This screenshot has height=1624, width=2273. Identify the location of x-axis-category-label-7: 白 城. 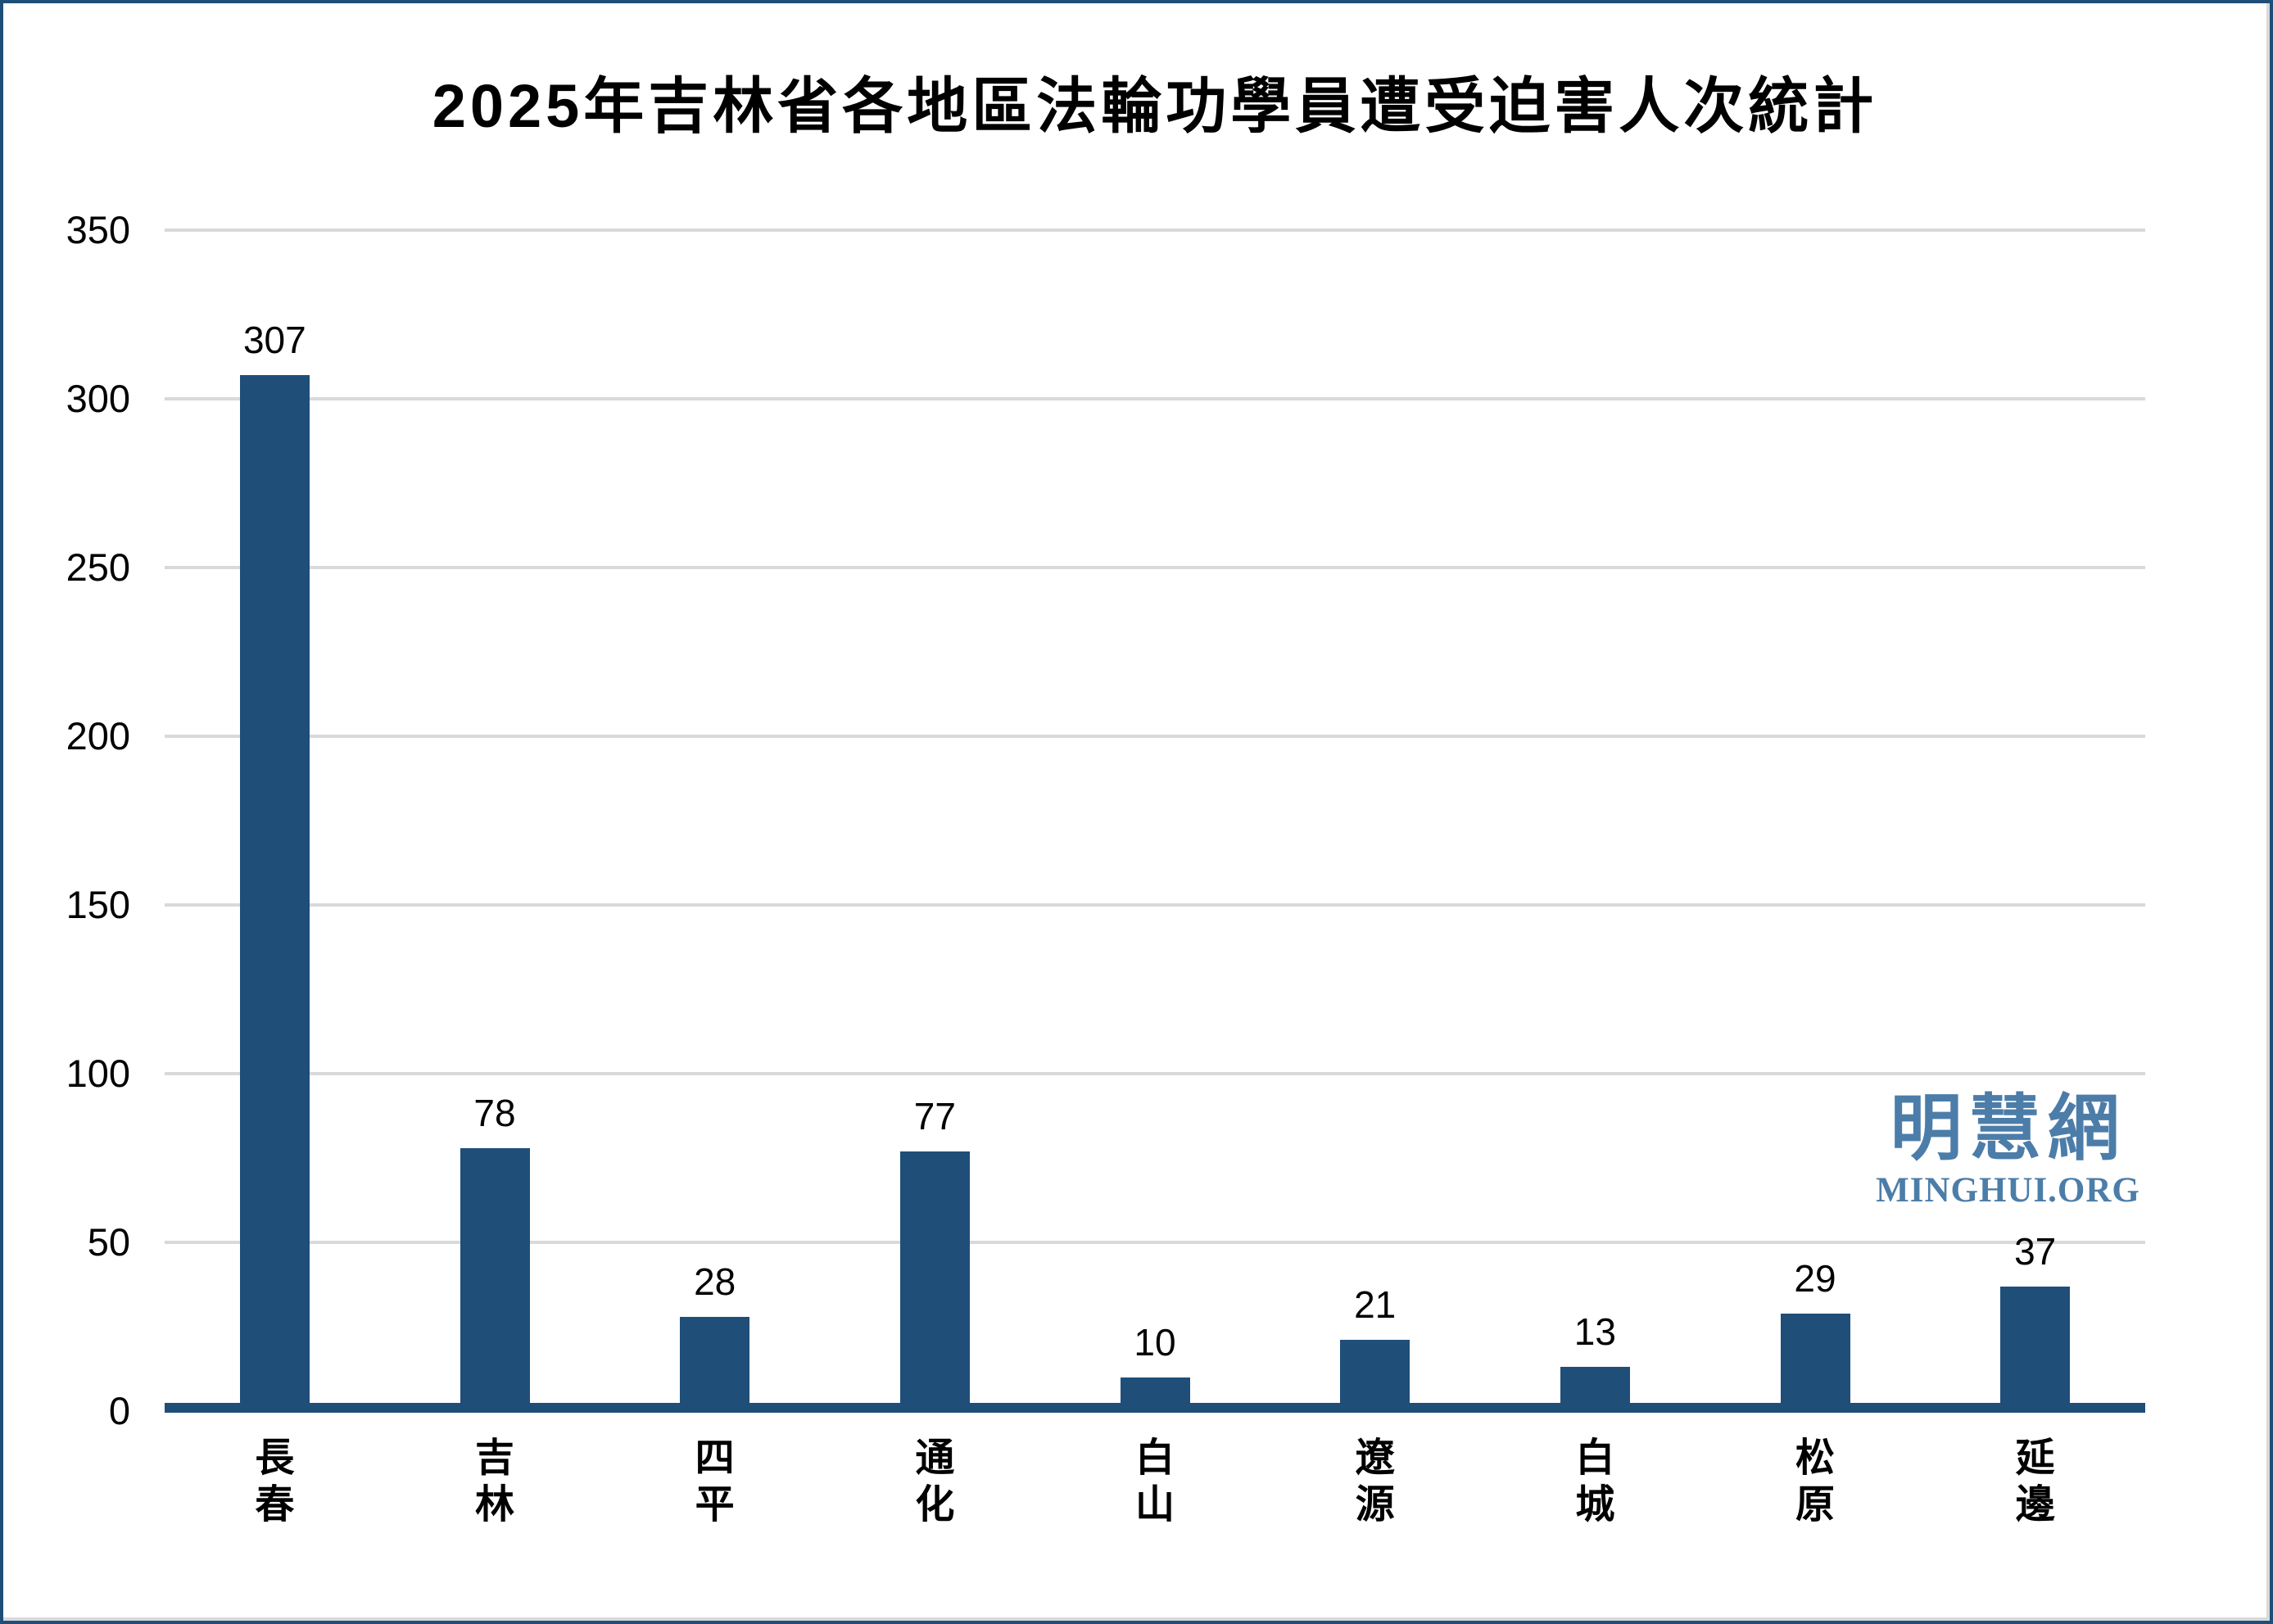
(1595, 1481).